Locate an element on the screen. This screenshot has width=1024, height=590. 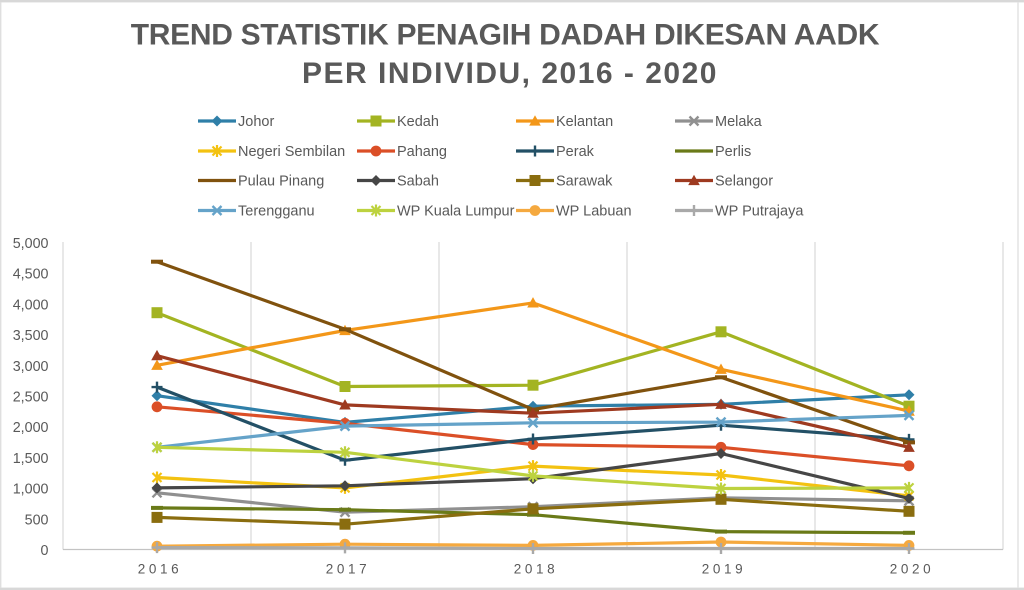
svg-text: Pulau Pinang is located at coordinates (281, 182).